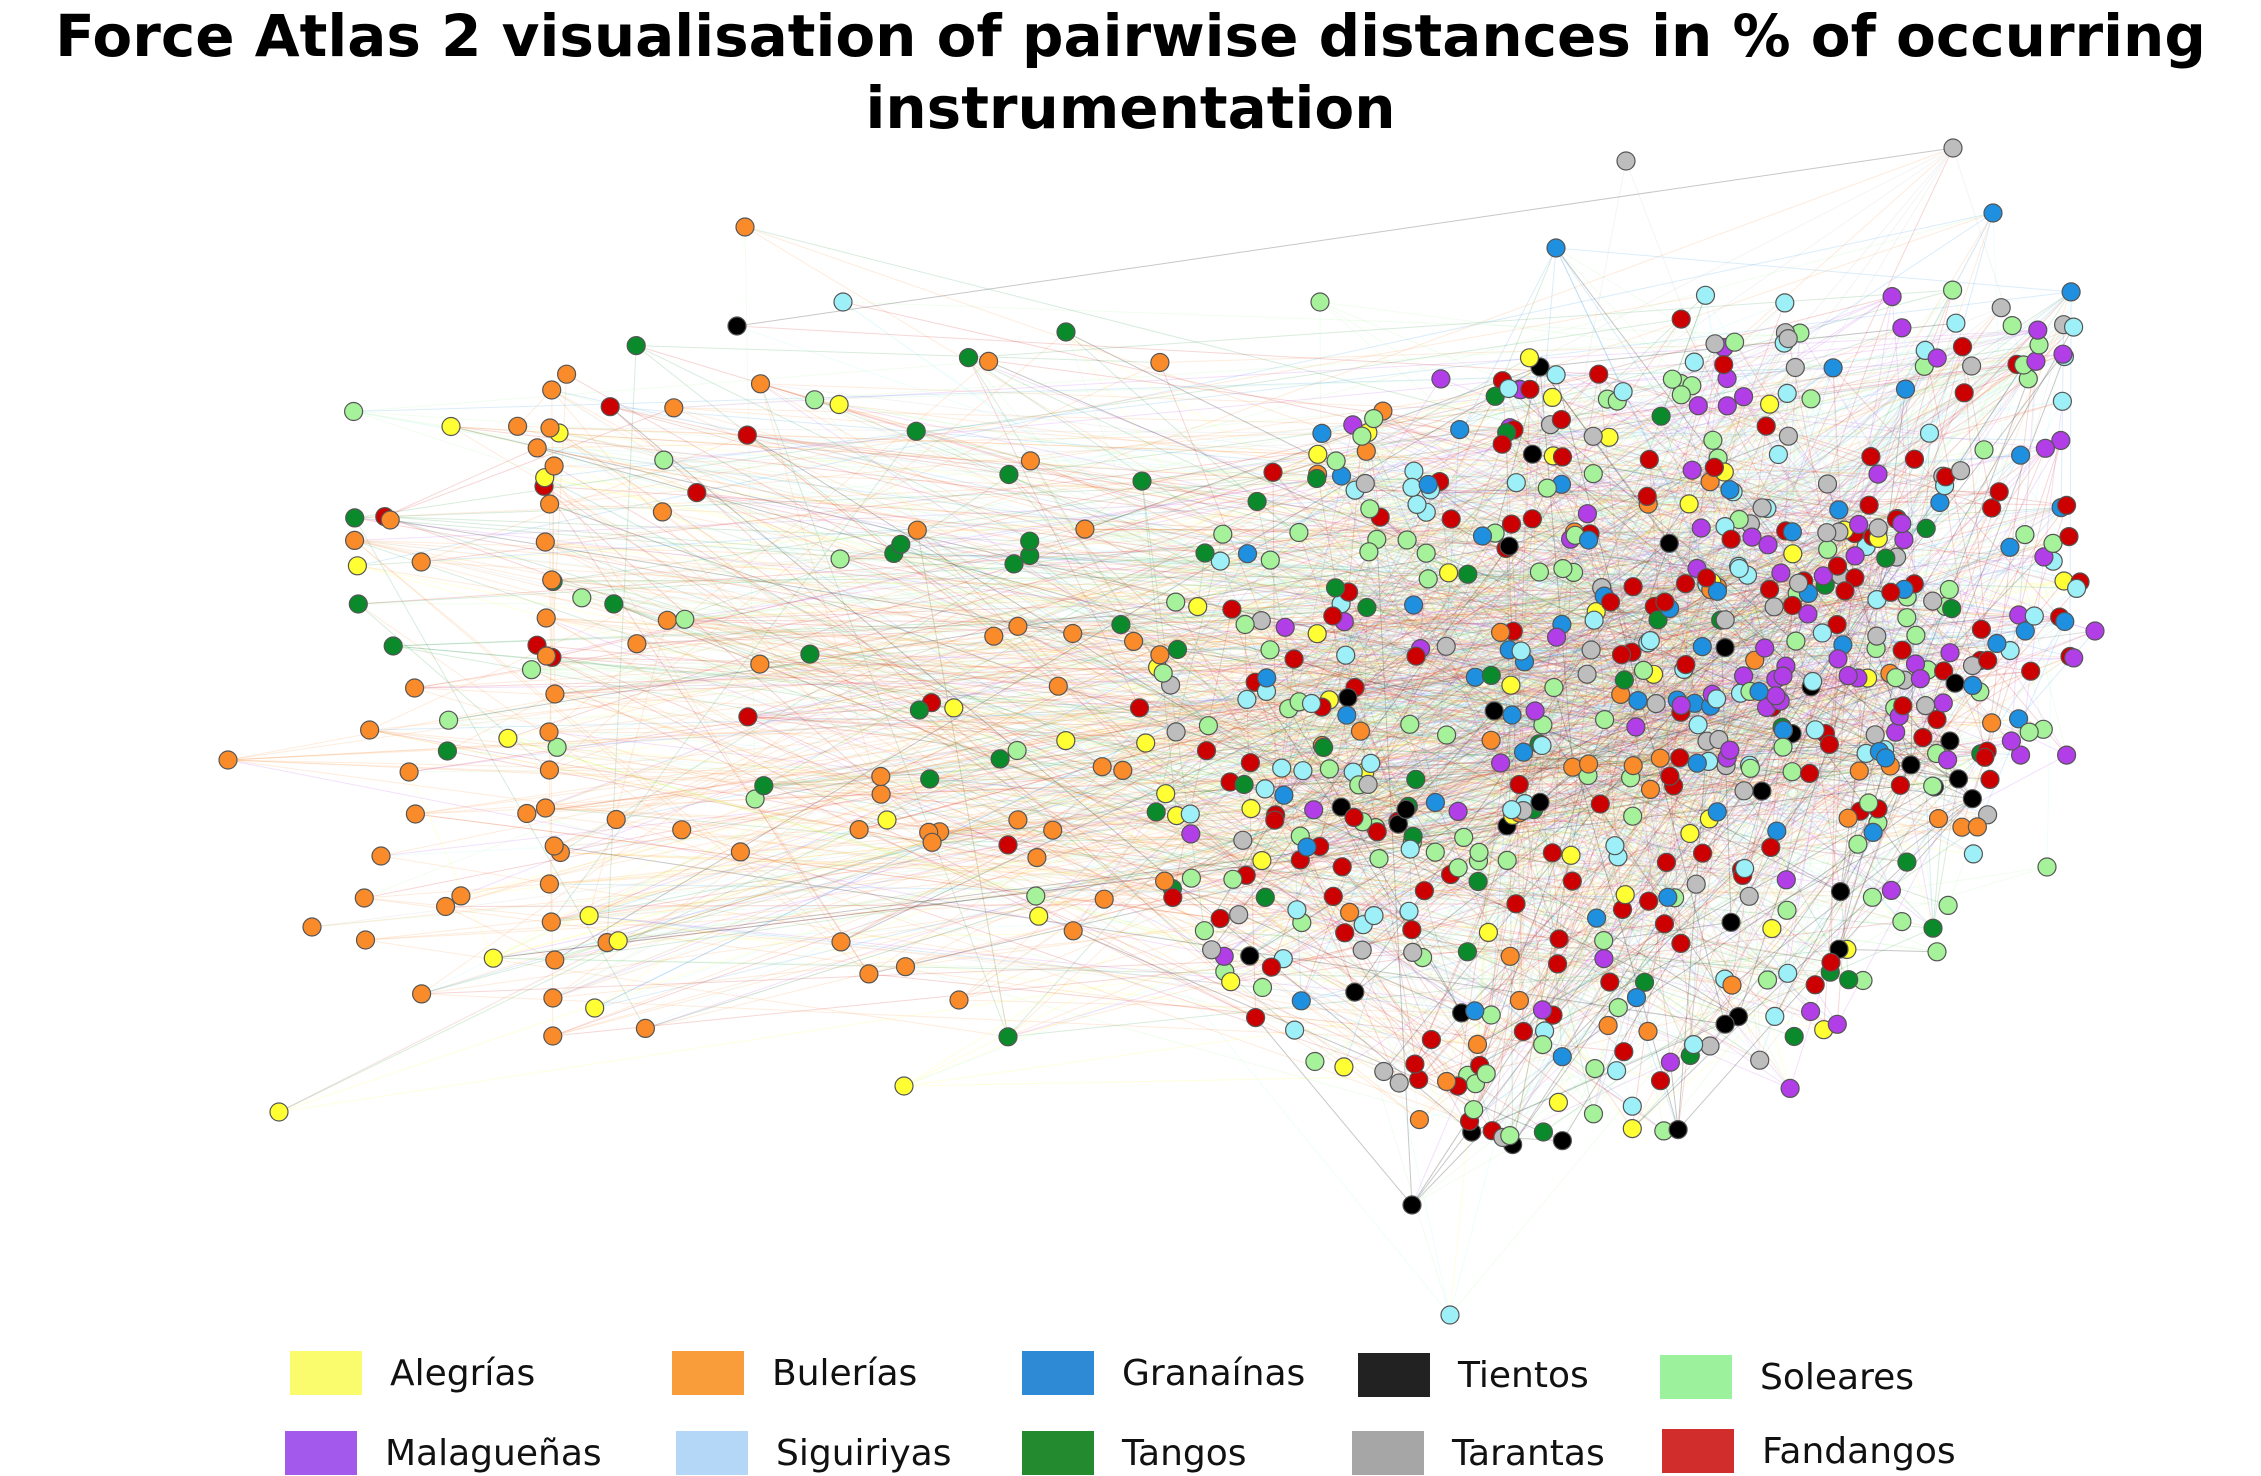  I want to click on graph-node-tientos, so click(1540, 802).